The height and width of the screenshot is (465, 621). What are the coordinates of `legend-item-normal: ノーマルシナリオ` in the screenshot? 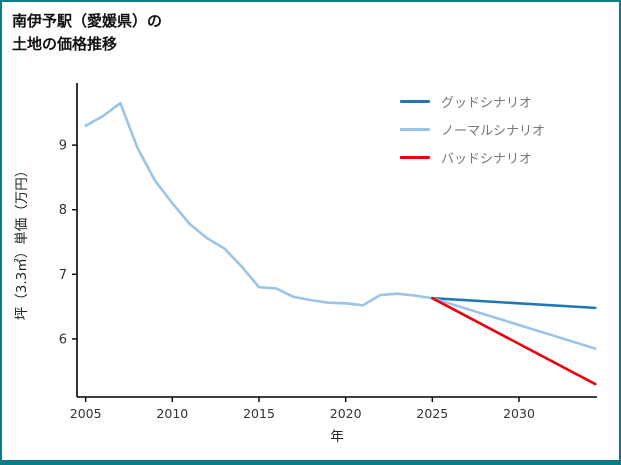 It's located at (472, 129).